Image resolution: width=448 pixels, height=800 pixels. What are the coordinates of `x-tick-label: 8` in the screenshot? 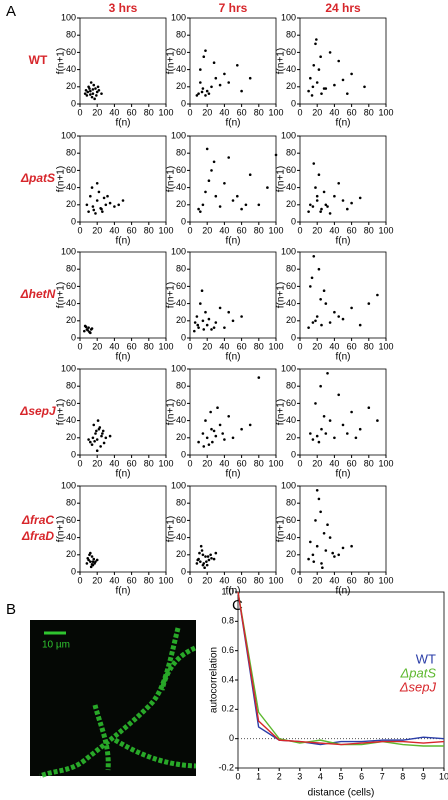 It's located at (402, 776).